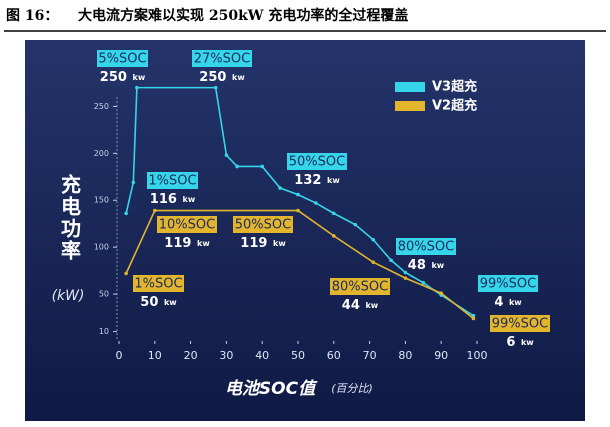 The image size is (610, 427). What do you see at coordinates (104, 294) in the screenshot?
I see `y-tick-label: 50` at bounding box center [104, 294].